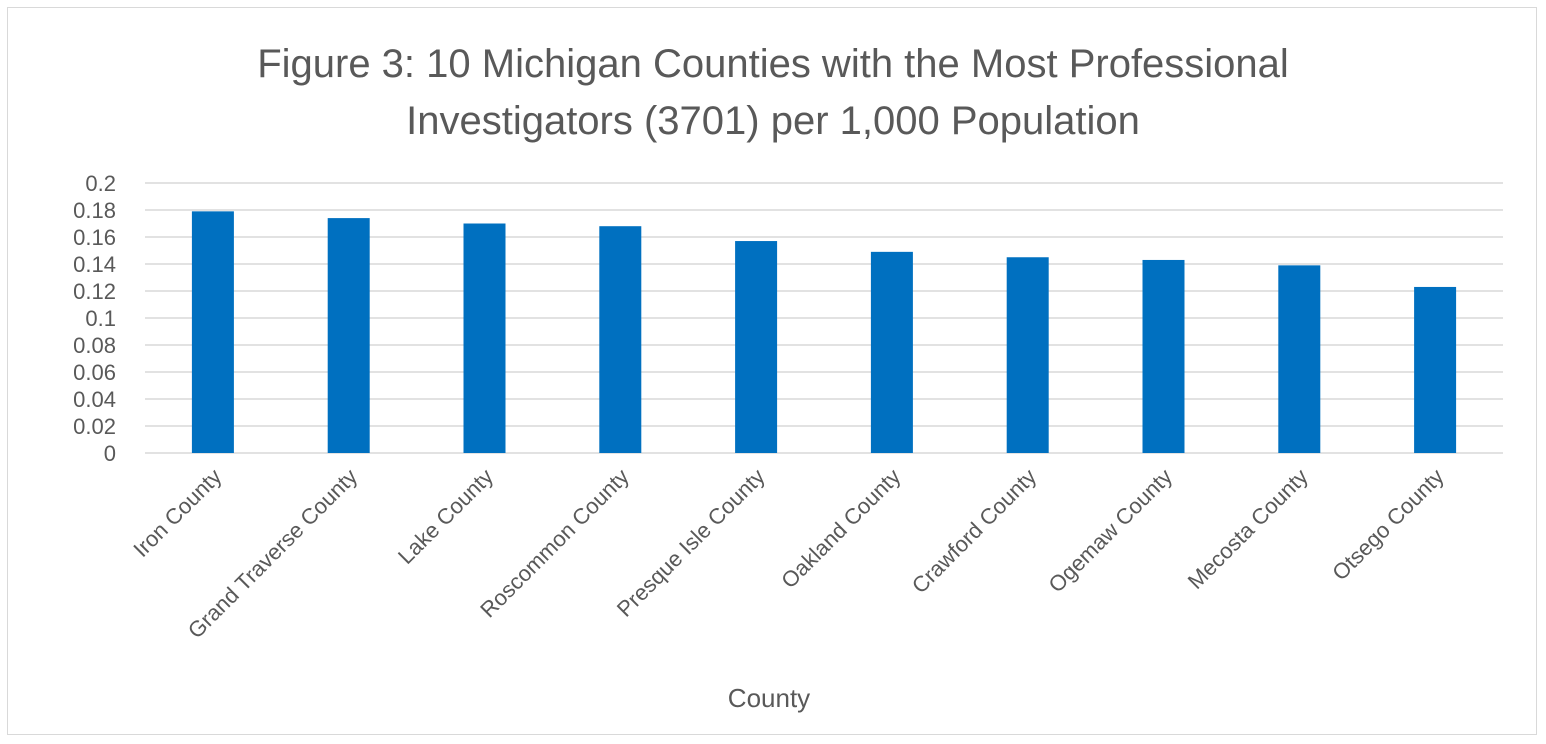 Image resolution: width=1546 pixels, height=744 pixels. I want to click on y-tick-label: 0.06, so click(94, 372).